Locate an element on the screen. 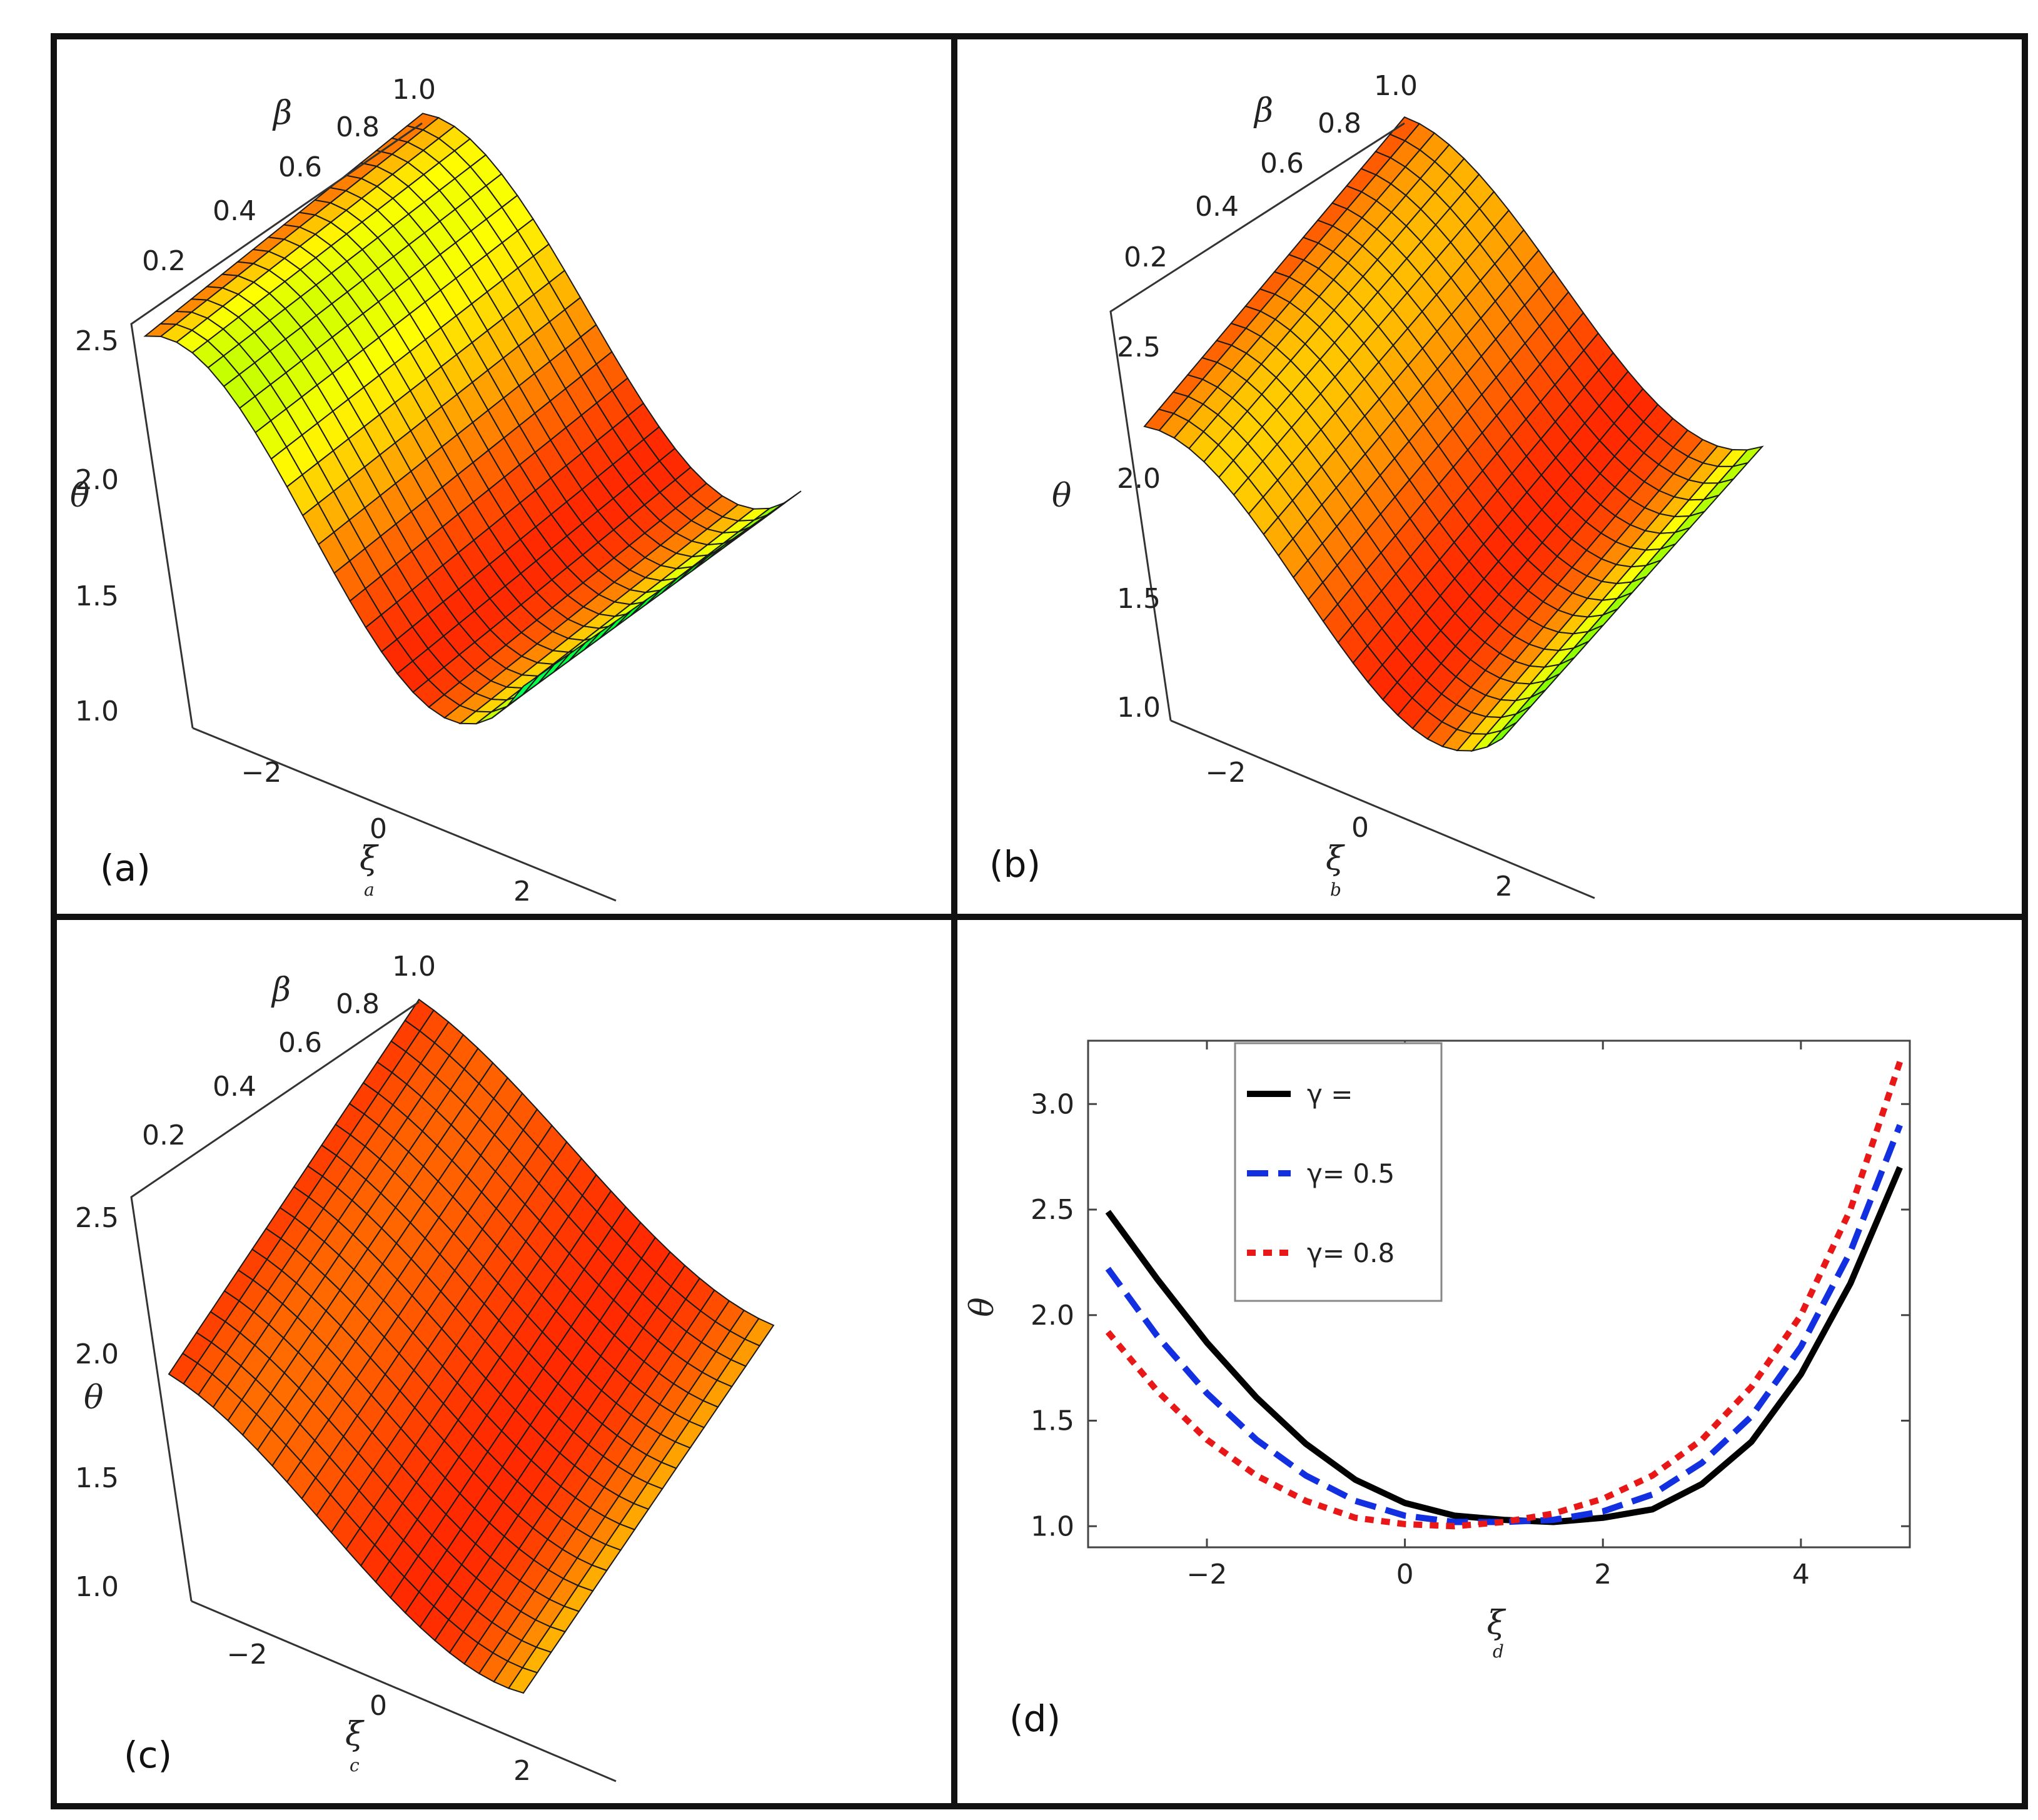 Image resolution: width=2038 pixels, height=1820 pixels. x-axis-sub-label: b is located at coordinates (1335, 890).